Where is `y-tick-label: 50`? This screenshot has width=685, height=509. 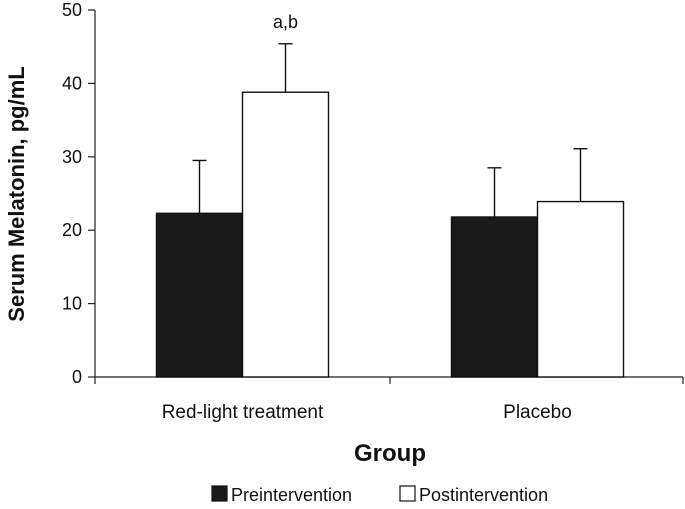 y-tick-label: 50 is located at coordinates (72, 10).